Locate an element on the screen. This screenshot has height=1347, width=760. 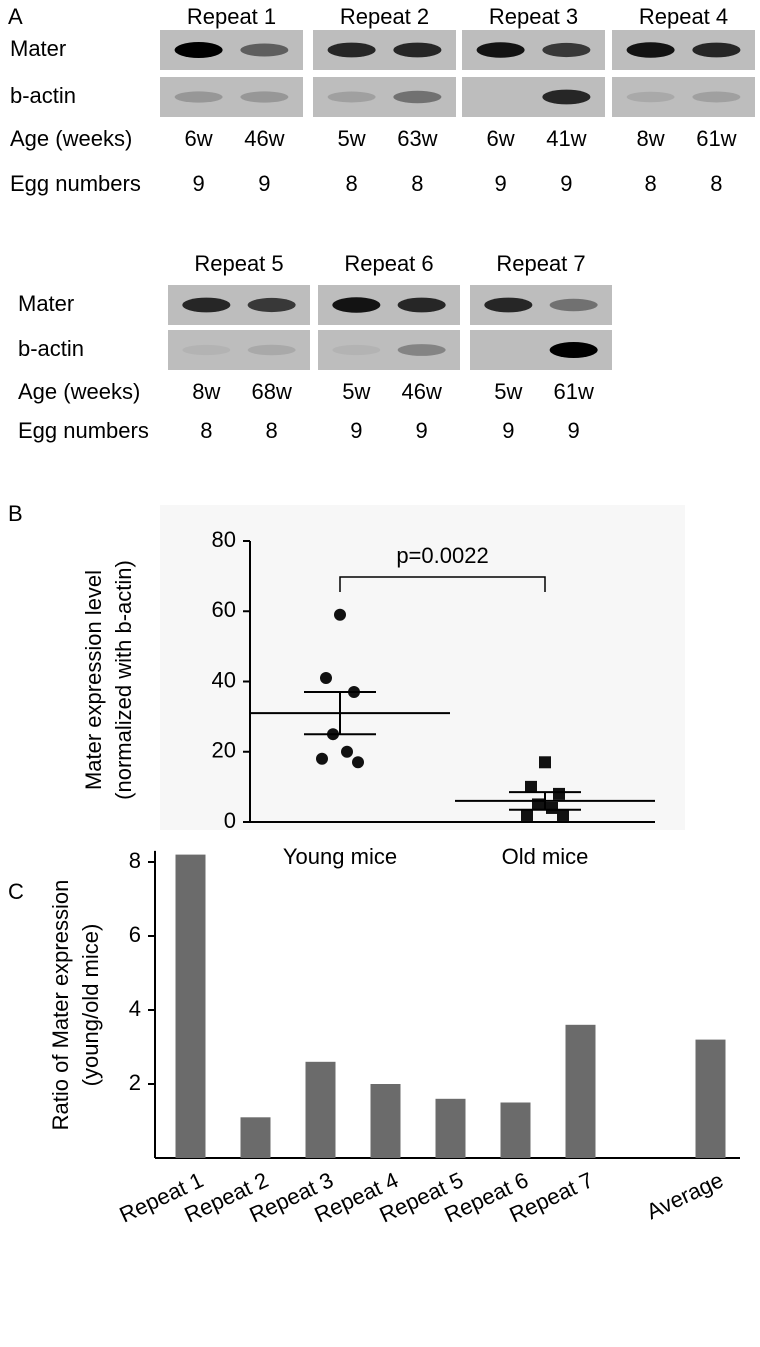
y-tick-label: 2 is located at coordinates (135, 1082).